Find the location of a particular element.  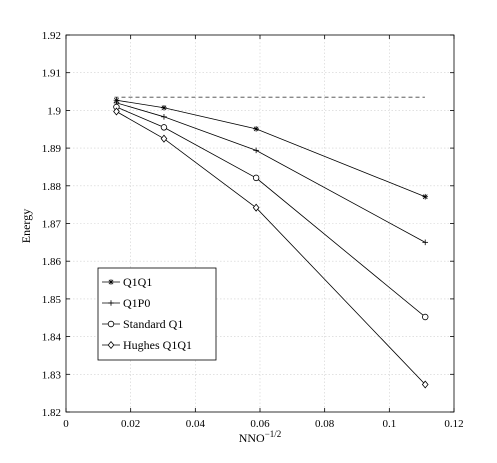

x-tick-label: 0 is located at coordinates (66, 424).